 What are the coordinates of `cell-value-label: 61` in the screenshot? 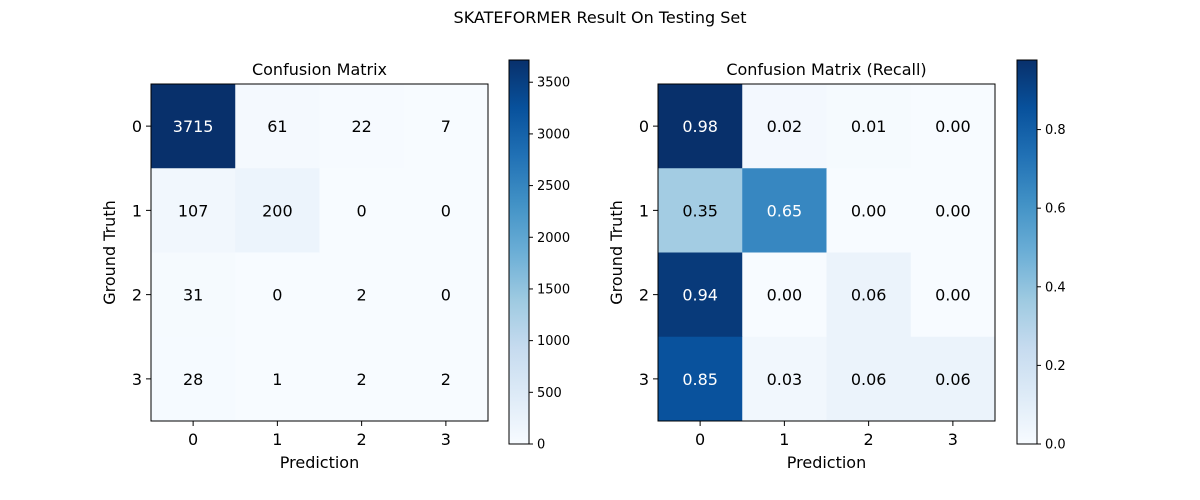 It's located at (277, 126).